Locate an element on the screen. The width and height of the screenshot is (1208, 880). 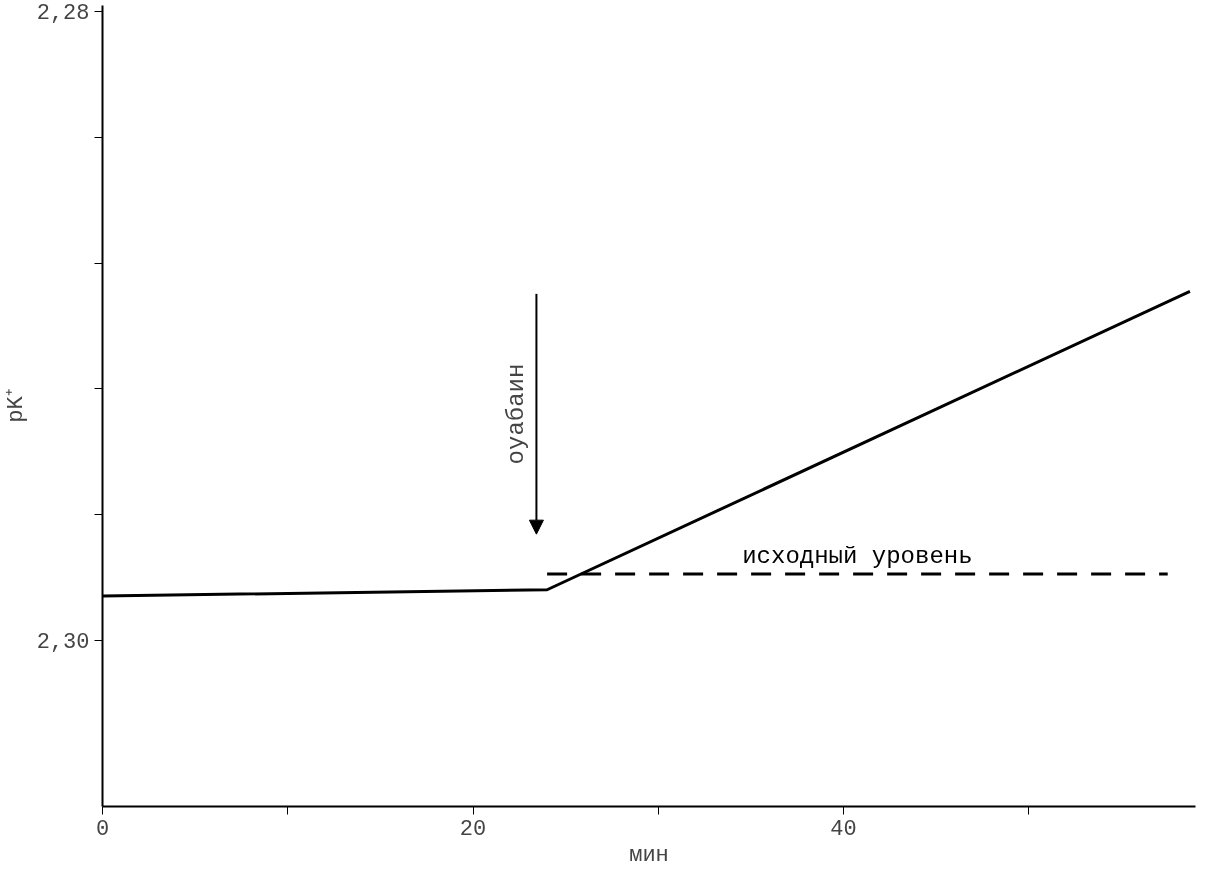
y-axis-title: pK⁺ is located at coordinates (16, 406).